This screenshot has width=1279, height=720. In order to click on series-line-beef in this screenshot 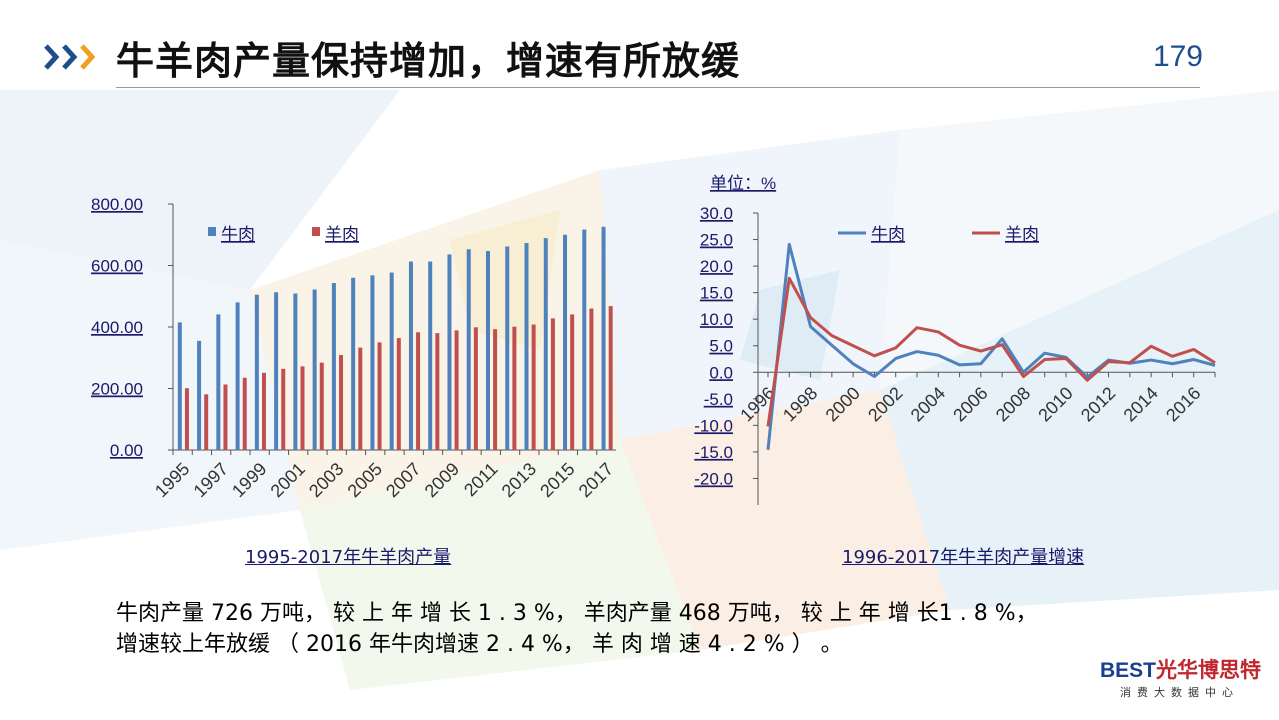, I will do `click(991, 346)`.